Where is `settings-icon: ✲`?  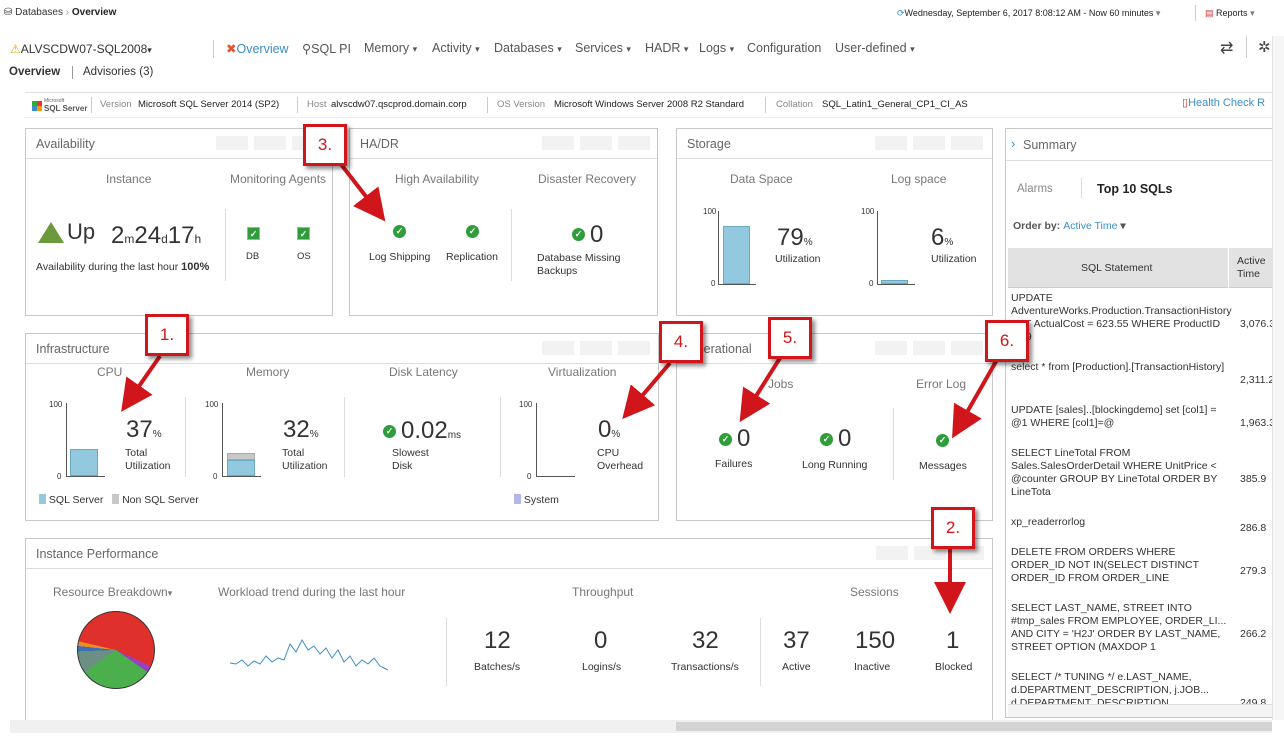 settings-icon: ✲ is located at coordinates (1264, 47).